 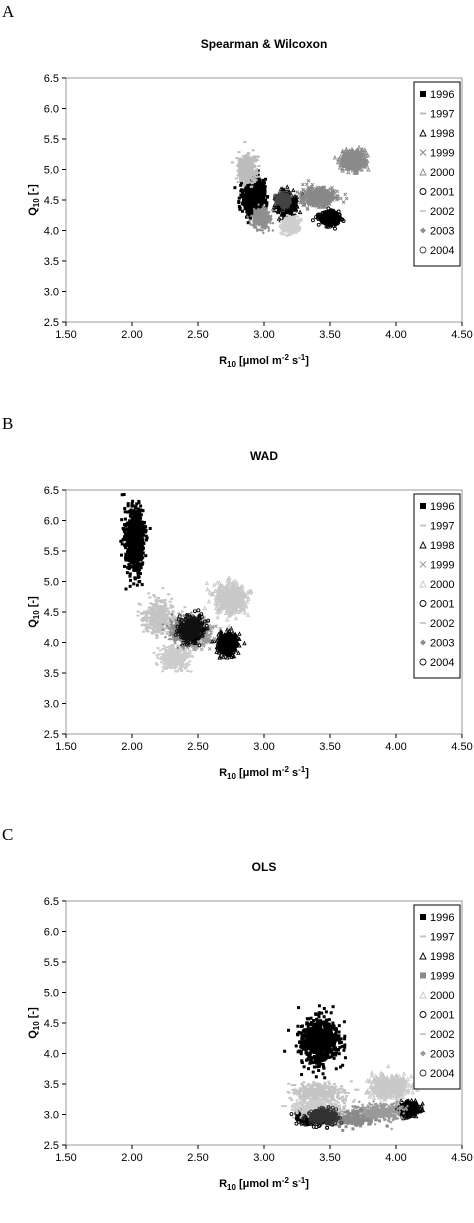 I want to click on x-tick-label: 1.50, so click(x=65, y=335).